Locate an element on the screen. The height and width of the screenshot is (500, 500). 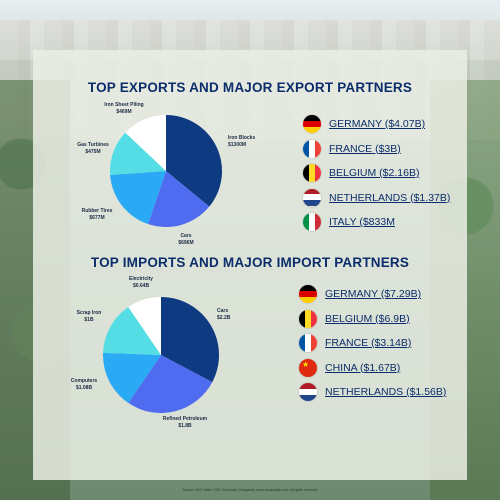
slice-category-label: Electricity is located at coordinates (141, 279).